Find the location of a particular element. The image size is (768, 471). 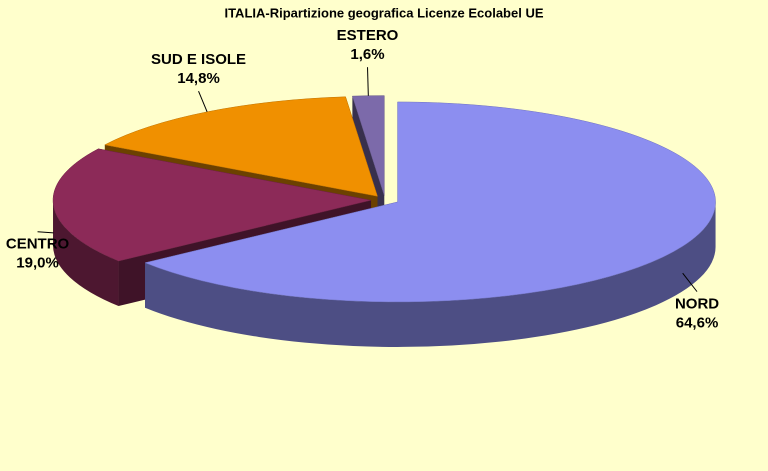

slice-category: SUD E ISOLE is located at coordinates (198, 59).